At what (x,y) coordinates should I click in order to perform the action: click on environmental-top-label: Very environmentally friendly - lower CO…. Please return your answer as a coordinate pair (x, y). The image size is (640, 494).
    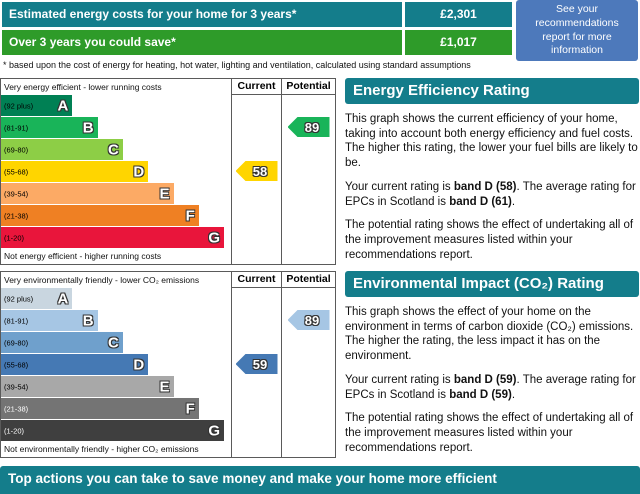
    Looking at the image, I should click on (102, 280).